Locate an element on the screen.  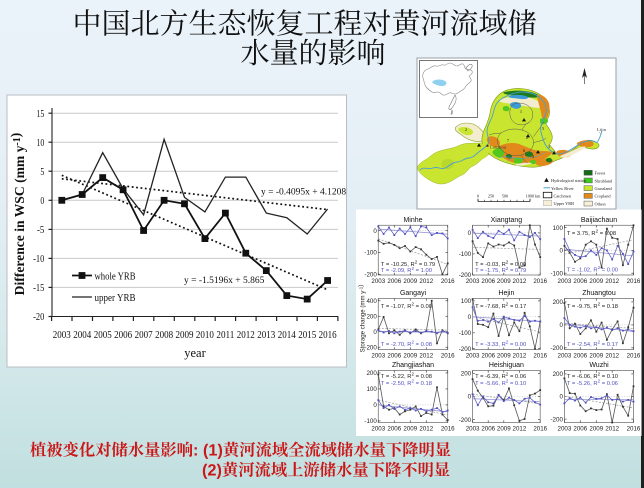
svg-text: Heishiguan is located at coordinates (506, 365).